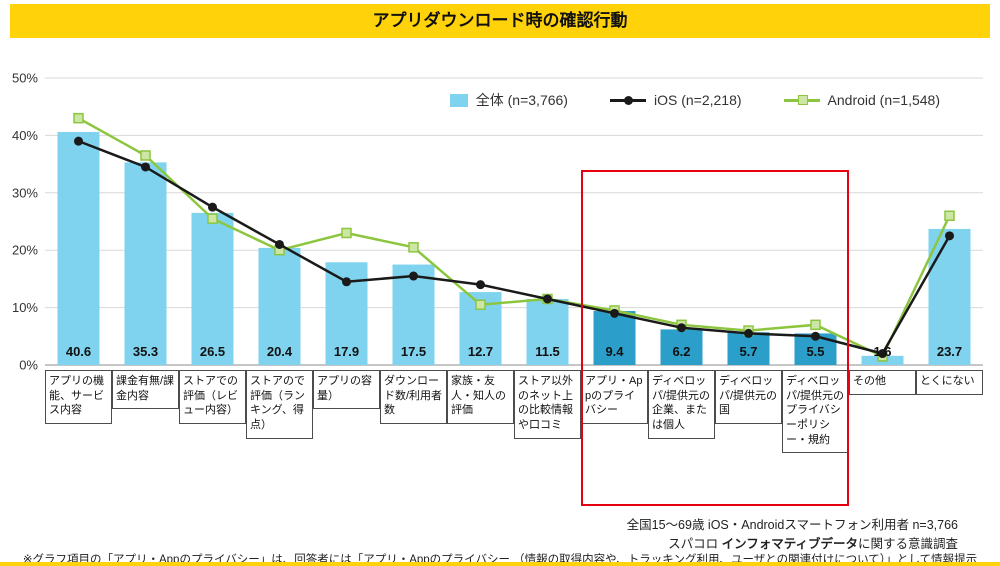  Describe the element at coordinates (949, 351) in the screenshot. I see `svg-text: 23.7` at that location.